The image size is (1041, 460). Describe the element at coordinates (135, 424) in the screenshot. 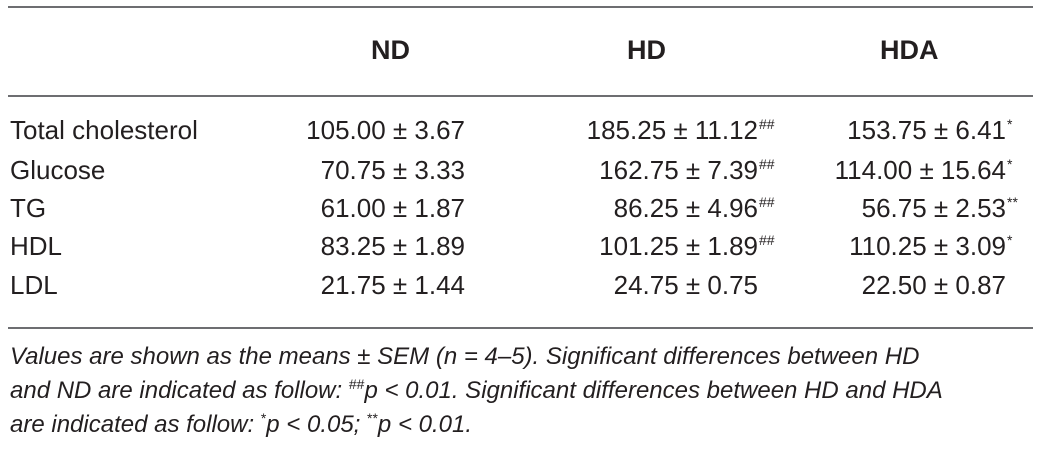

I see `footnote-text: are indicated as follow:` at that location.